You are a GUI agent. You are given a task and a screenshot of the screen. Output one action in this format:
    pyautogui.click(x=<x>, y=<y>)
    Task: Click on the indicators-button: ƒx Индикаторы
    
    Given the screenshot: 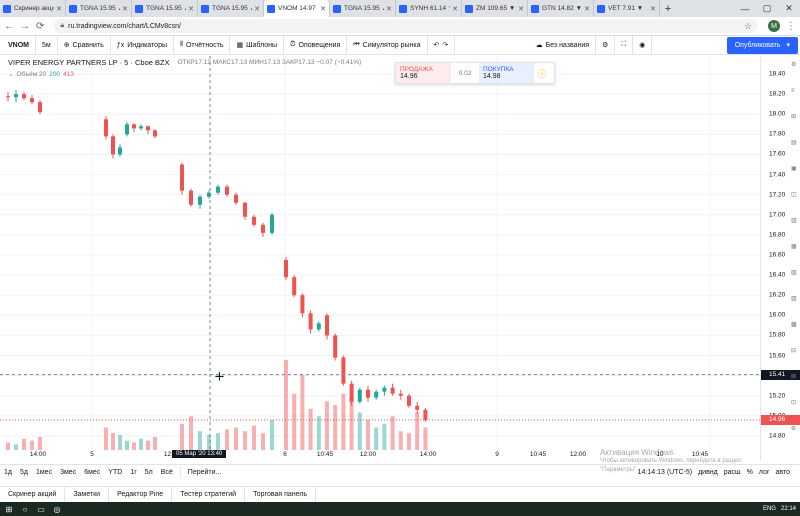 What is the action you would take?
    pyautogui.click(x=142, y=45)
    